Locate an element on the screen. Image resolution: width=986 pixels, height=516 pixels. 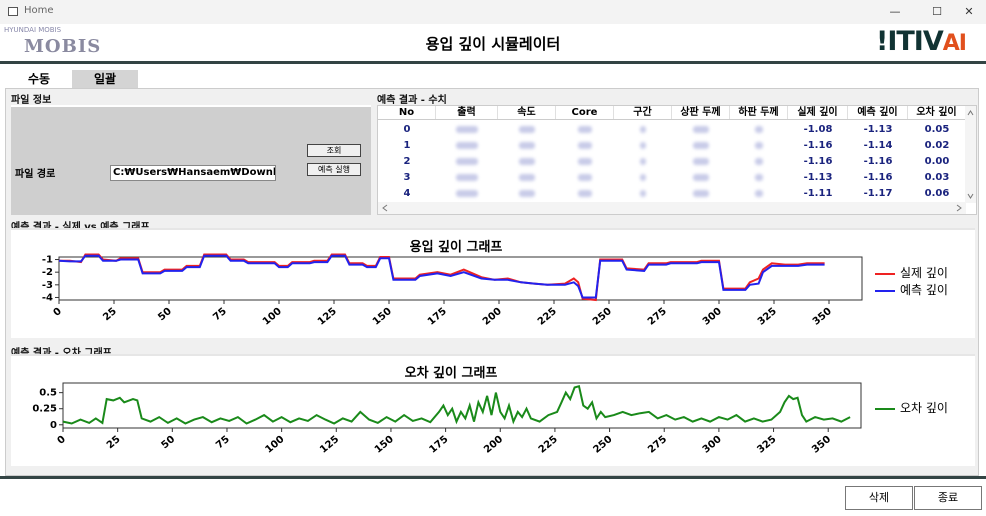
lookup-button: 조회 is located at coordinates (334, 150).